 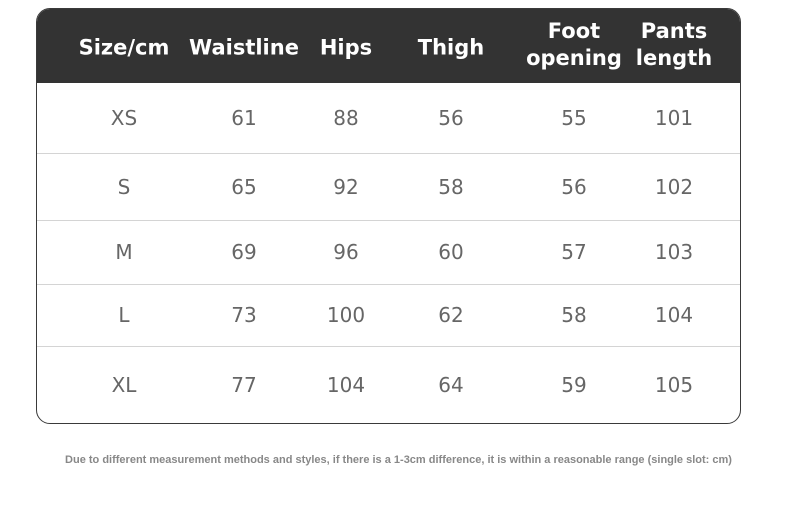 I want to click on table-cell: 61, so click(x=244, y=118).